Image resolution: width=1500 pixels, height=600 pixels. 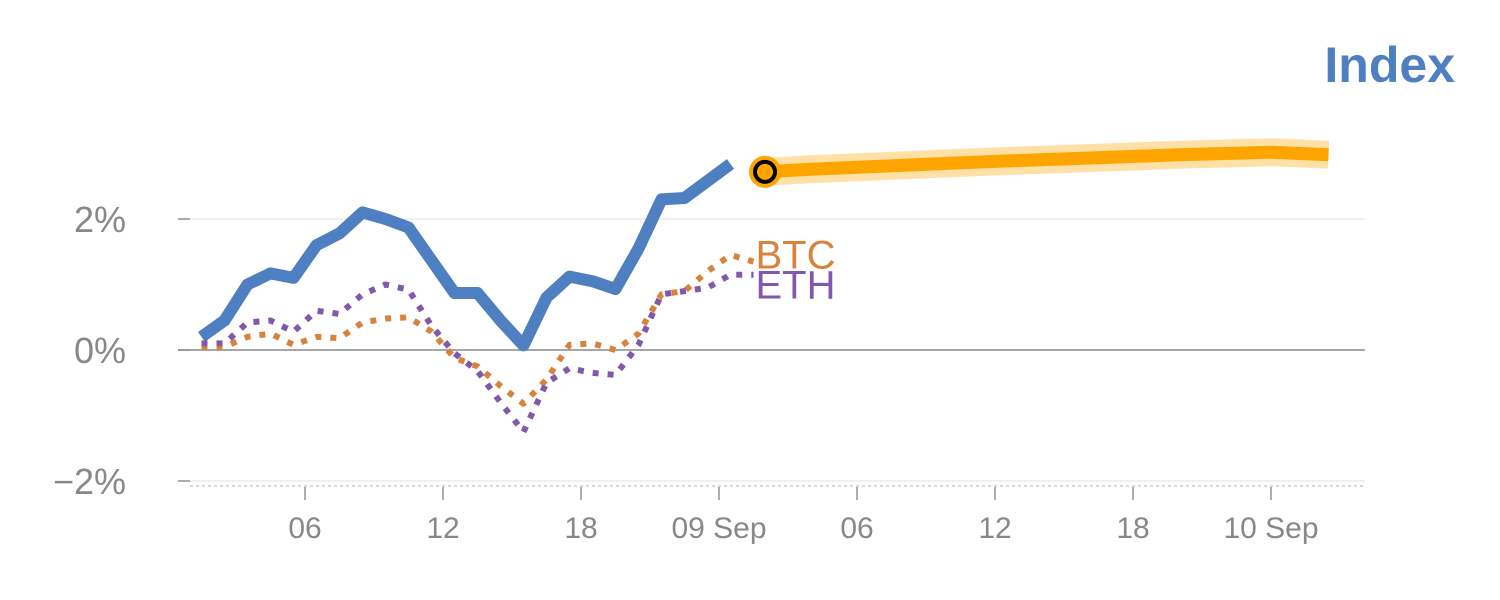 What do you see at coordinates (100, 350) in the screenshot?
I see `y-tick-label: 0%` at bounding box center [100, 350].